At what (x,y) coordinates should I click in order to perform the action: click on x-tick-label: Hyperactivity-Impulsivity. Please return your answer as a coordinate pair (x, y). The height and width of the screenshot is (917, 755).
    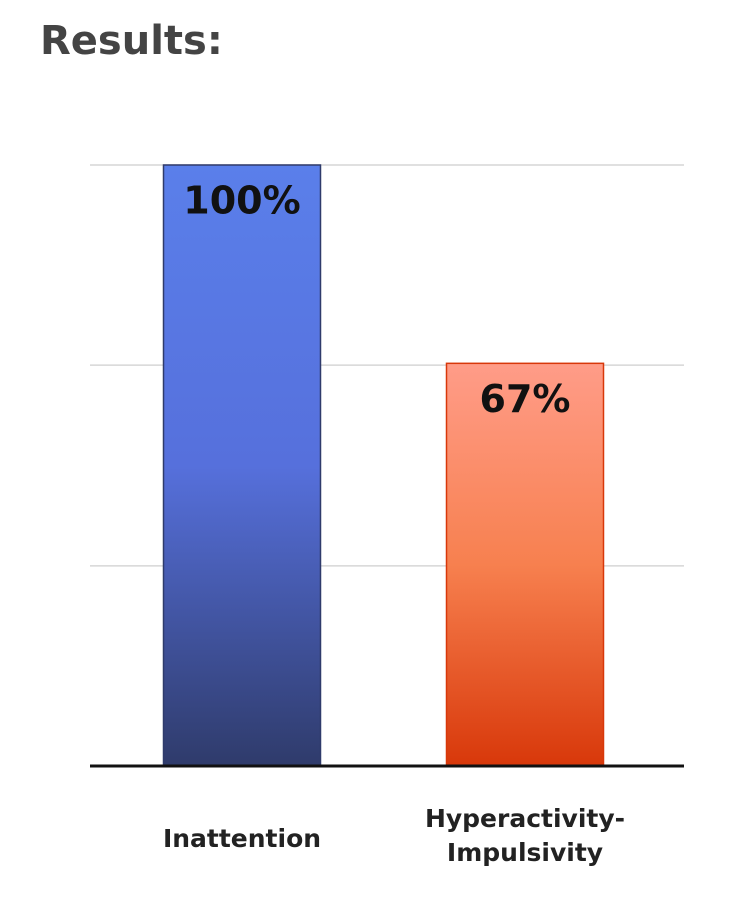
    Looking at the image, I should click on (525, 835).